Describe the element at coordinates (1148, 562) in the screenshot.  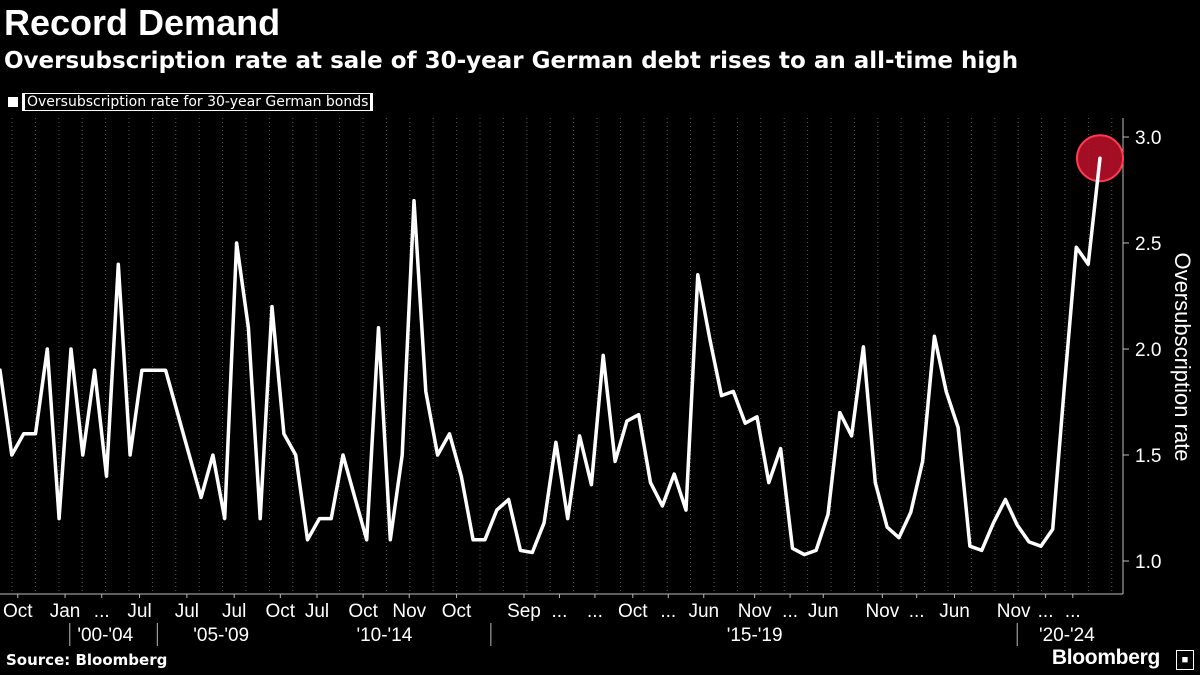
I see `y-tick-label: 1.0` at that location.